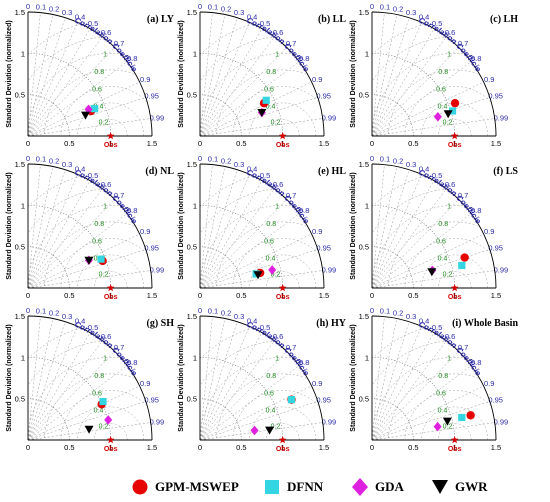  I want to click on x-tick-label: 0, so click(372, 143).